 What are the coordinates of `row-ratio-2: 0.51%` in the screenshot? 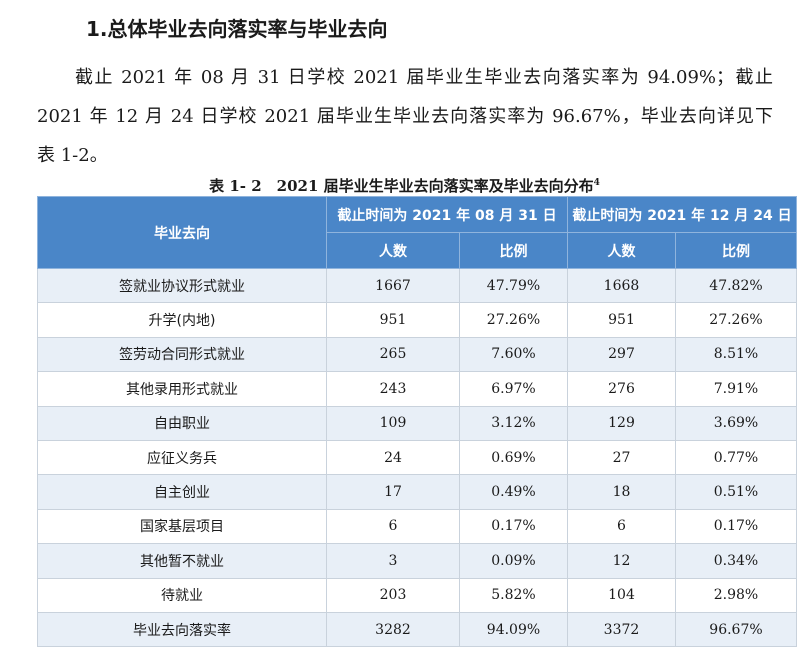 It's located at (736, 492).